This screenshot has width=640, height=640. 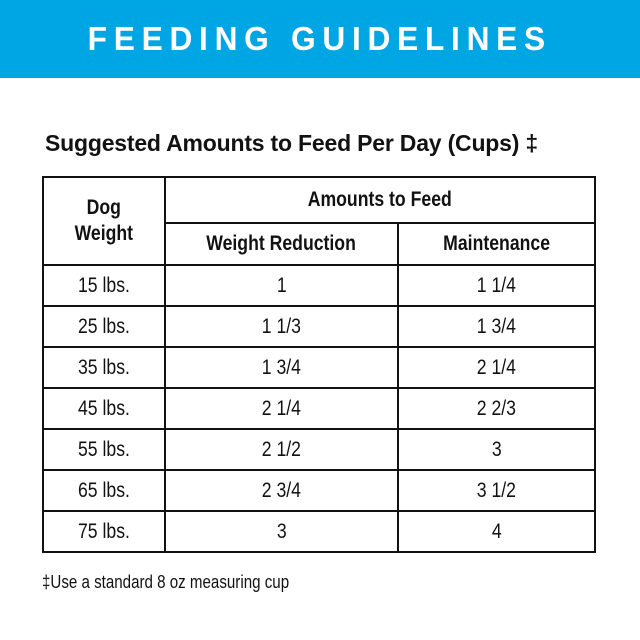 I want to click on feeding-guidelines-banner: FEEDING GUIDELINES, so click(x=320, y=39).